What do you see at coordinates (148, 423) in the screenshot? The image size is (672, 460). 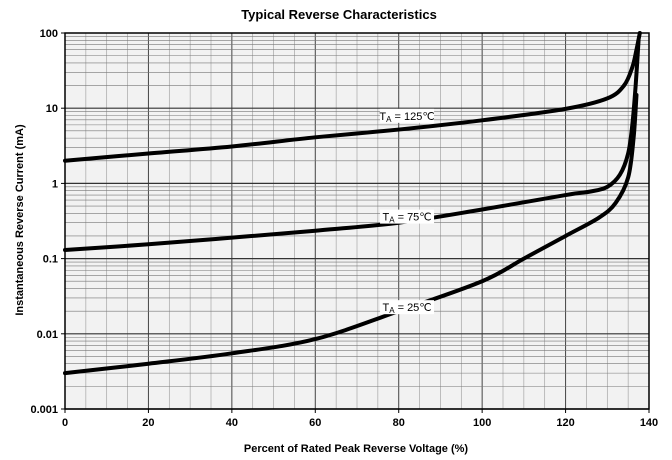 I see `x-tick-label: 20` at bounding box center [148, 423].